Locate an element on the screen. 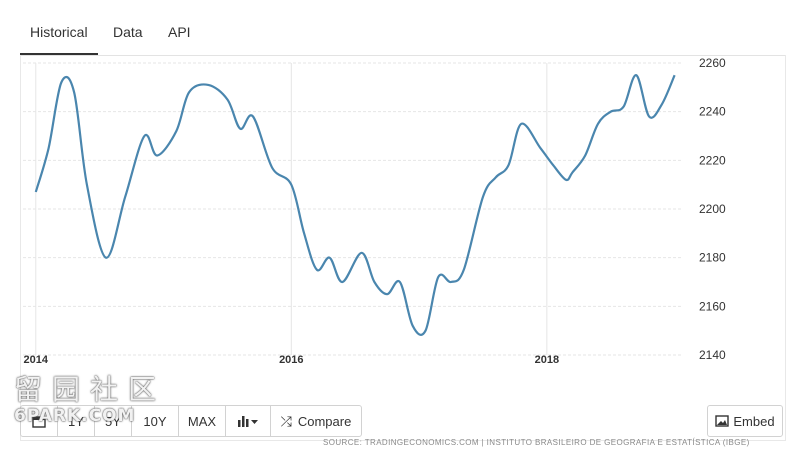 The width and height of the screenshot is (800, 451). calendar-icon is located at coordinates (39, 421).